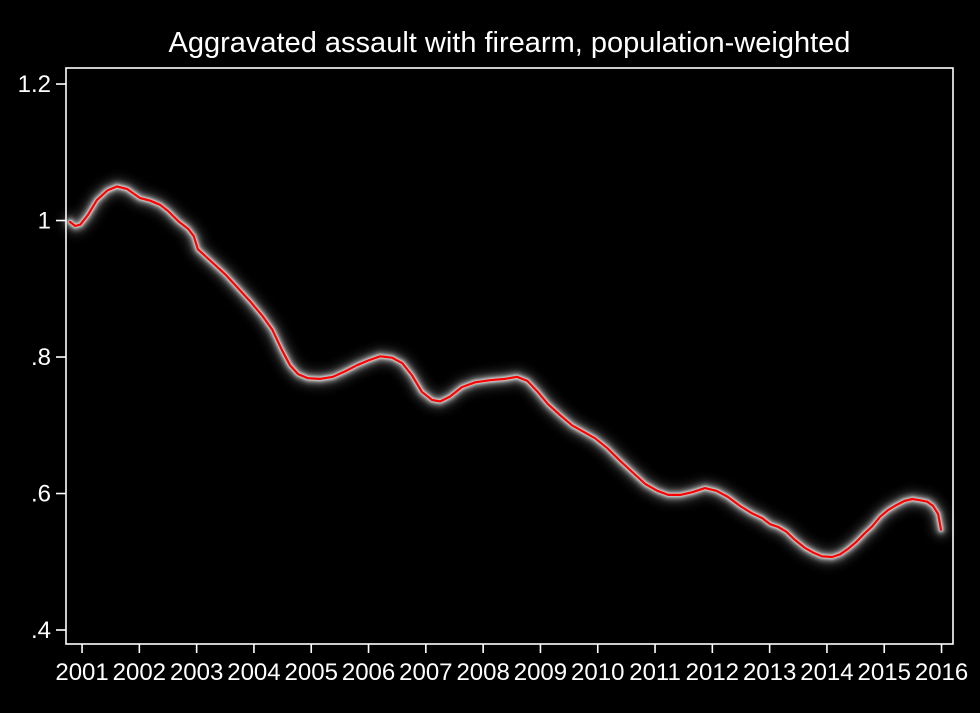 The height and width of the screenshot is (713, 980). What do you see at coordinates (139, 672) in the screenshot?
I see `x-tick-label: 2002` at bounding box center [139, 672].